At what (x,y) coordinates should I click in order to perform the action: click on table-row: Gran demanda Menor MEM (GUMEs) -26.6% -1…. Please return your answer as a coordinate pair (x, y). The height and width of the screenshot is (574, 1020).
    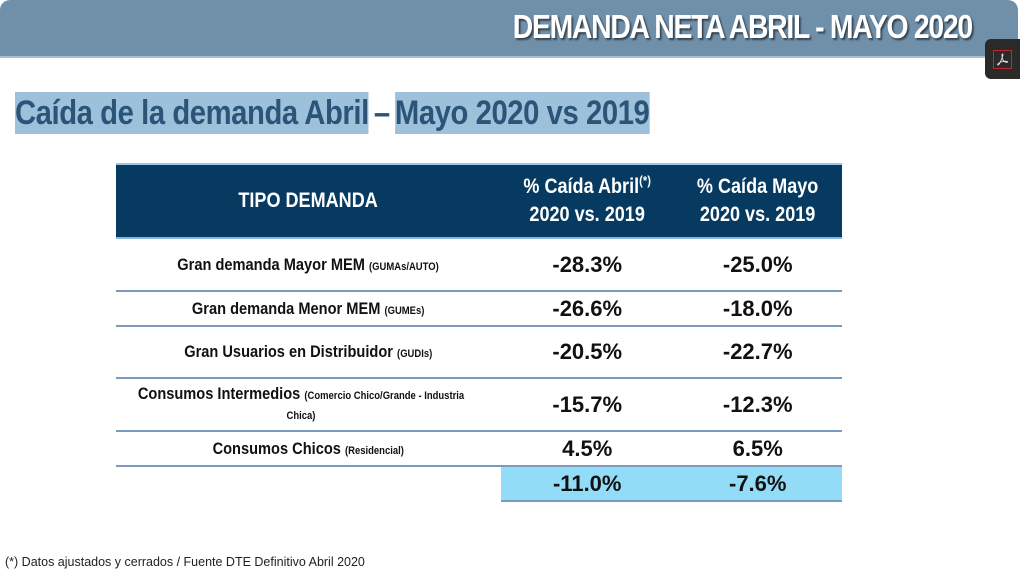
    Looking at the image, I should click on (479, 309).